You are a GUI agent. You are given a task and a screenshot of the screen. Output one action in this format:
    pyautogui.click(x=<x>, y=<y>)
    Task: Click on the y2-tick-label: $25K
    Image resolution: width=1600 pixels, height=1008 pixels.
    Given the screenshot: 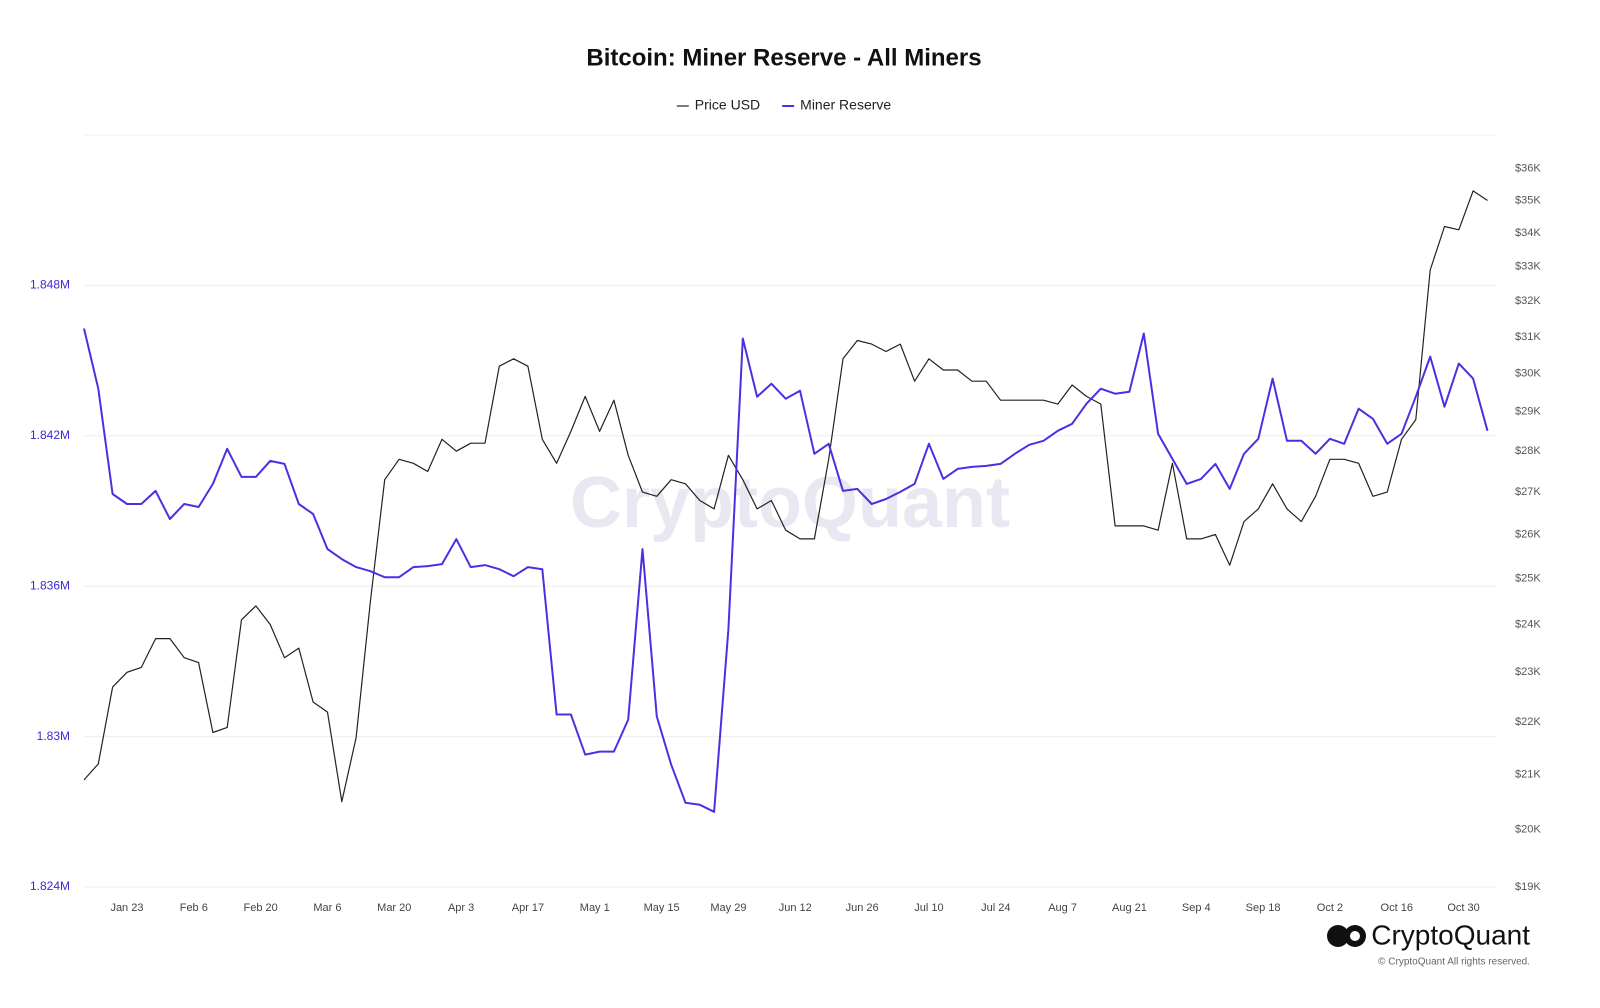 What is the action you would take?
    pyautogui.click(x=1528, y=579)
    